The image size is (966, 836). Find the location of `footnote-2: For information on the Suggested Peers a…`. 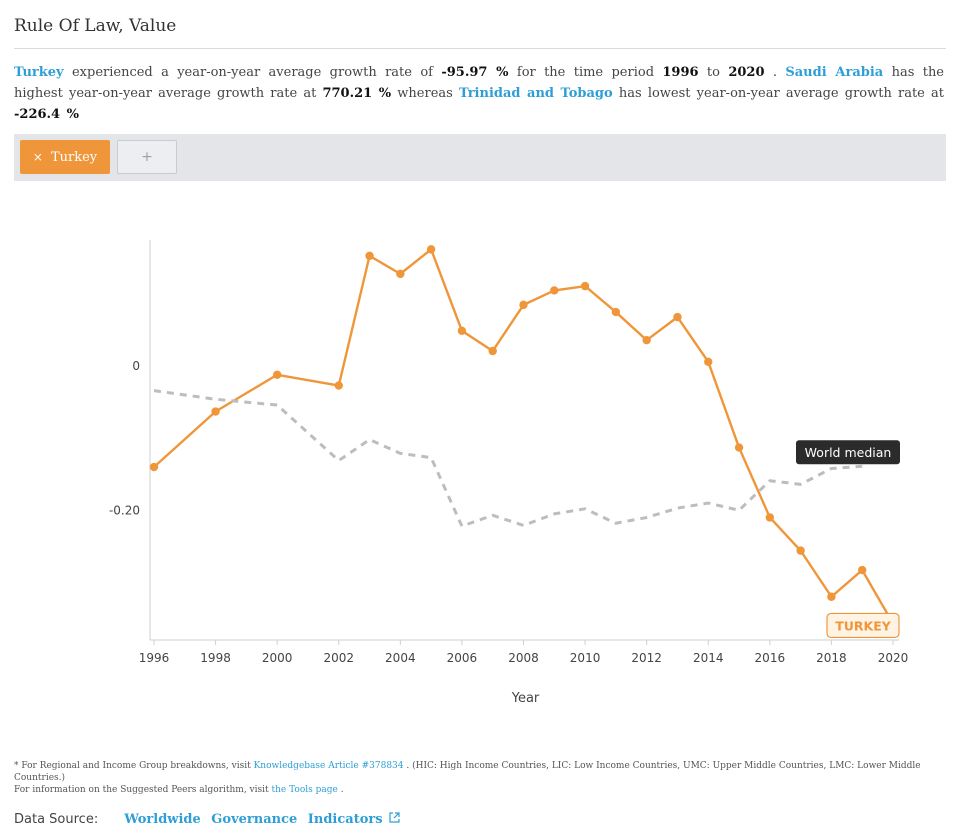

footnote-2: For information on the Suggested Peers a… is located at coordinates (474, 790).